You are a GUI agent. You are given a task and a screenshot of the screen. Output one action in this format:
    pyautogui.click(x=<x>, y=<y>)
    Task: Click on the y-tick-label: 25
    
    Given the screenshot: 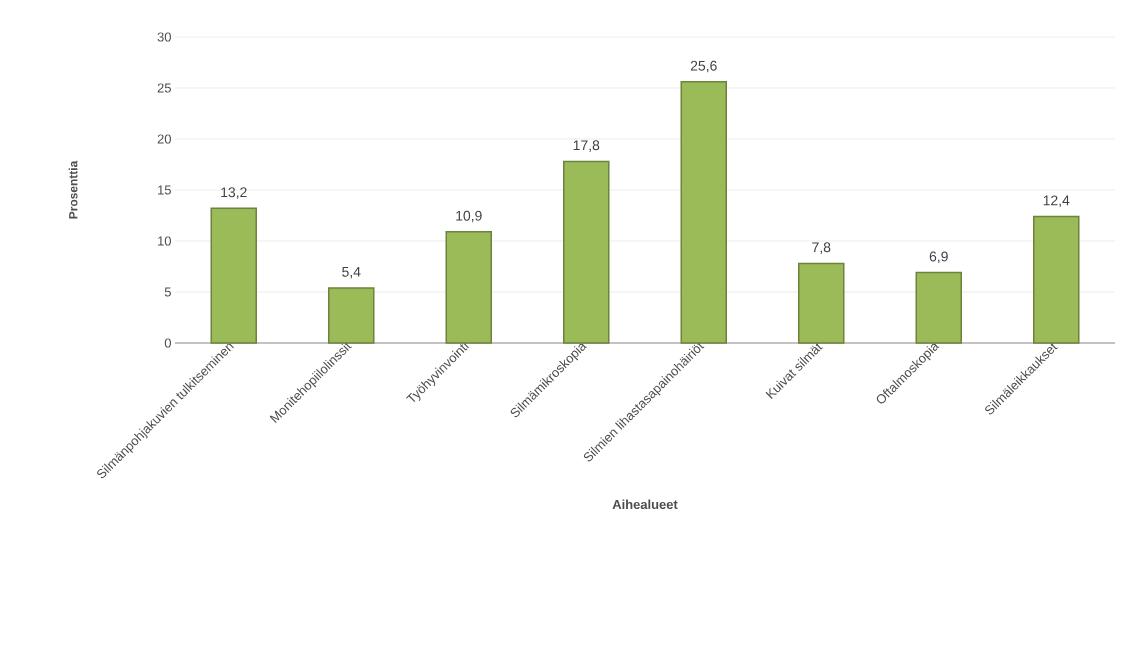 What is the action you would take?
    pyautogui.click(x=164, y=88)
    